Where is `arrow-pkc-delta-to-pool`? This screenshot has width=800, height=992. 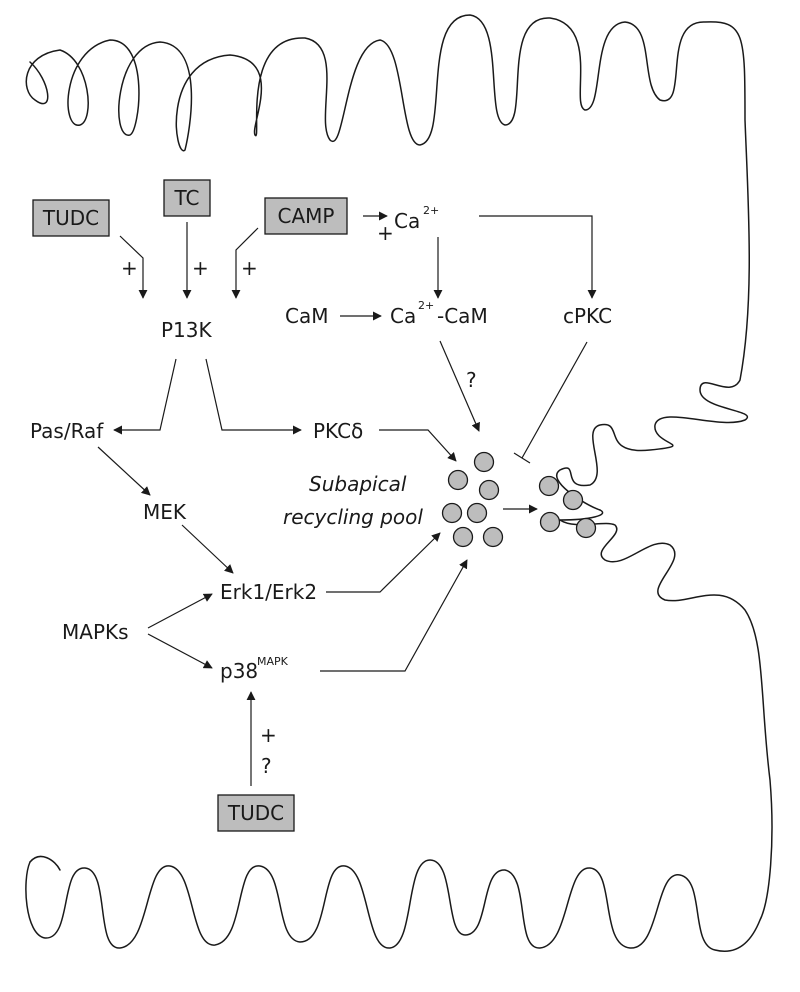
arrow-pkc-delta-to-pool is located at coordinates (418, 445).